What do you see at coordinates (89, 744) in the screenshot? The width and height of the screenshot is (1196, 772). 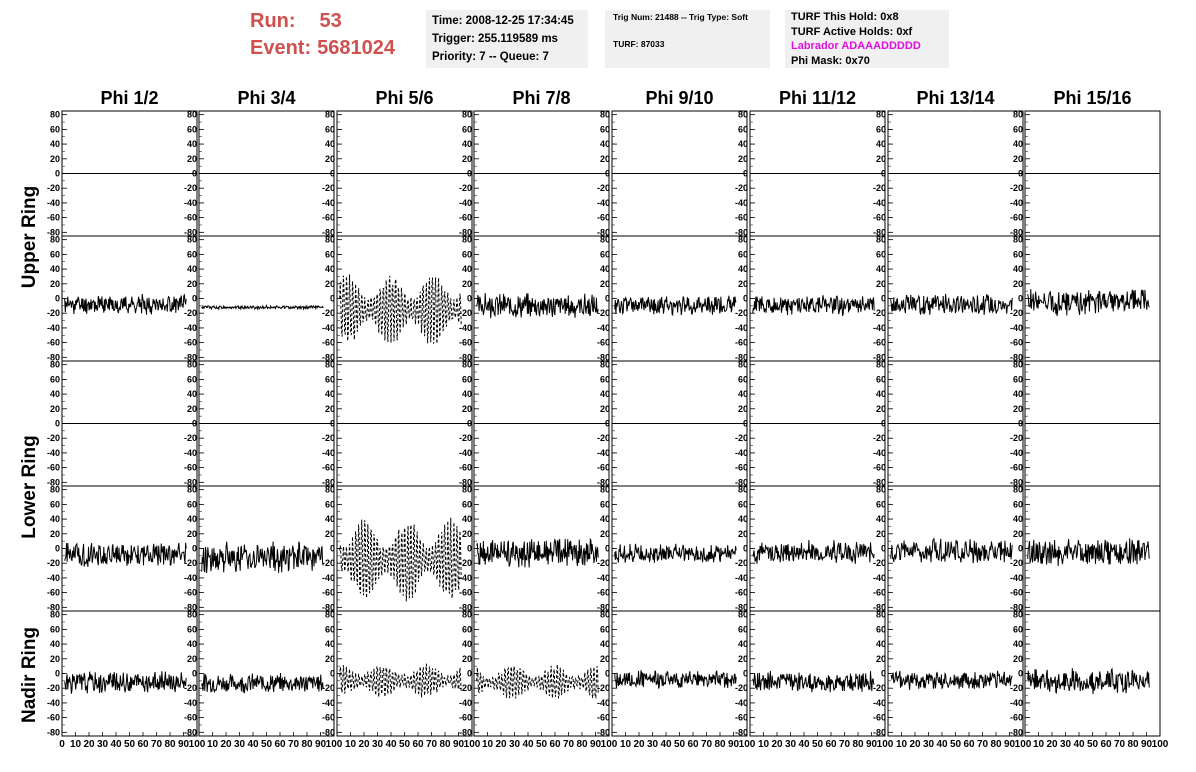 I see `x-tick-label: 20` at bounding box center [89, 744].